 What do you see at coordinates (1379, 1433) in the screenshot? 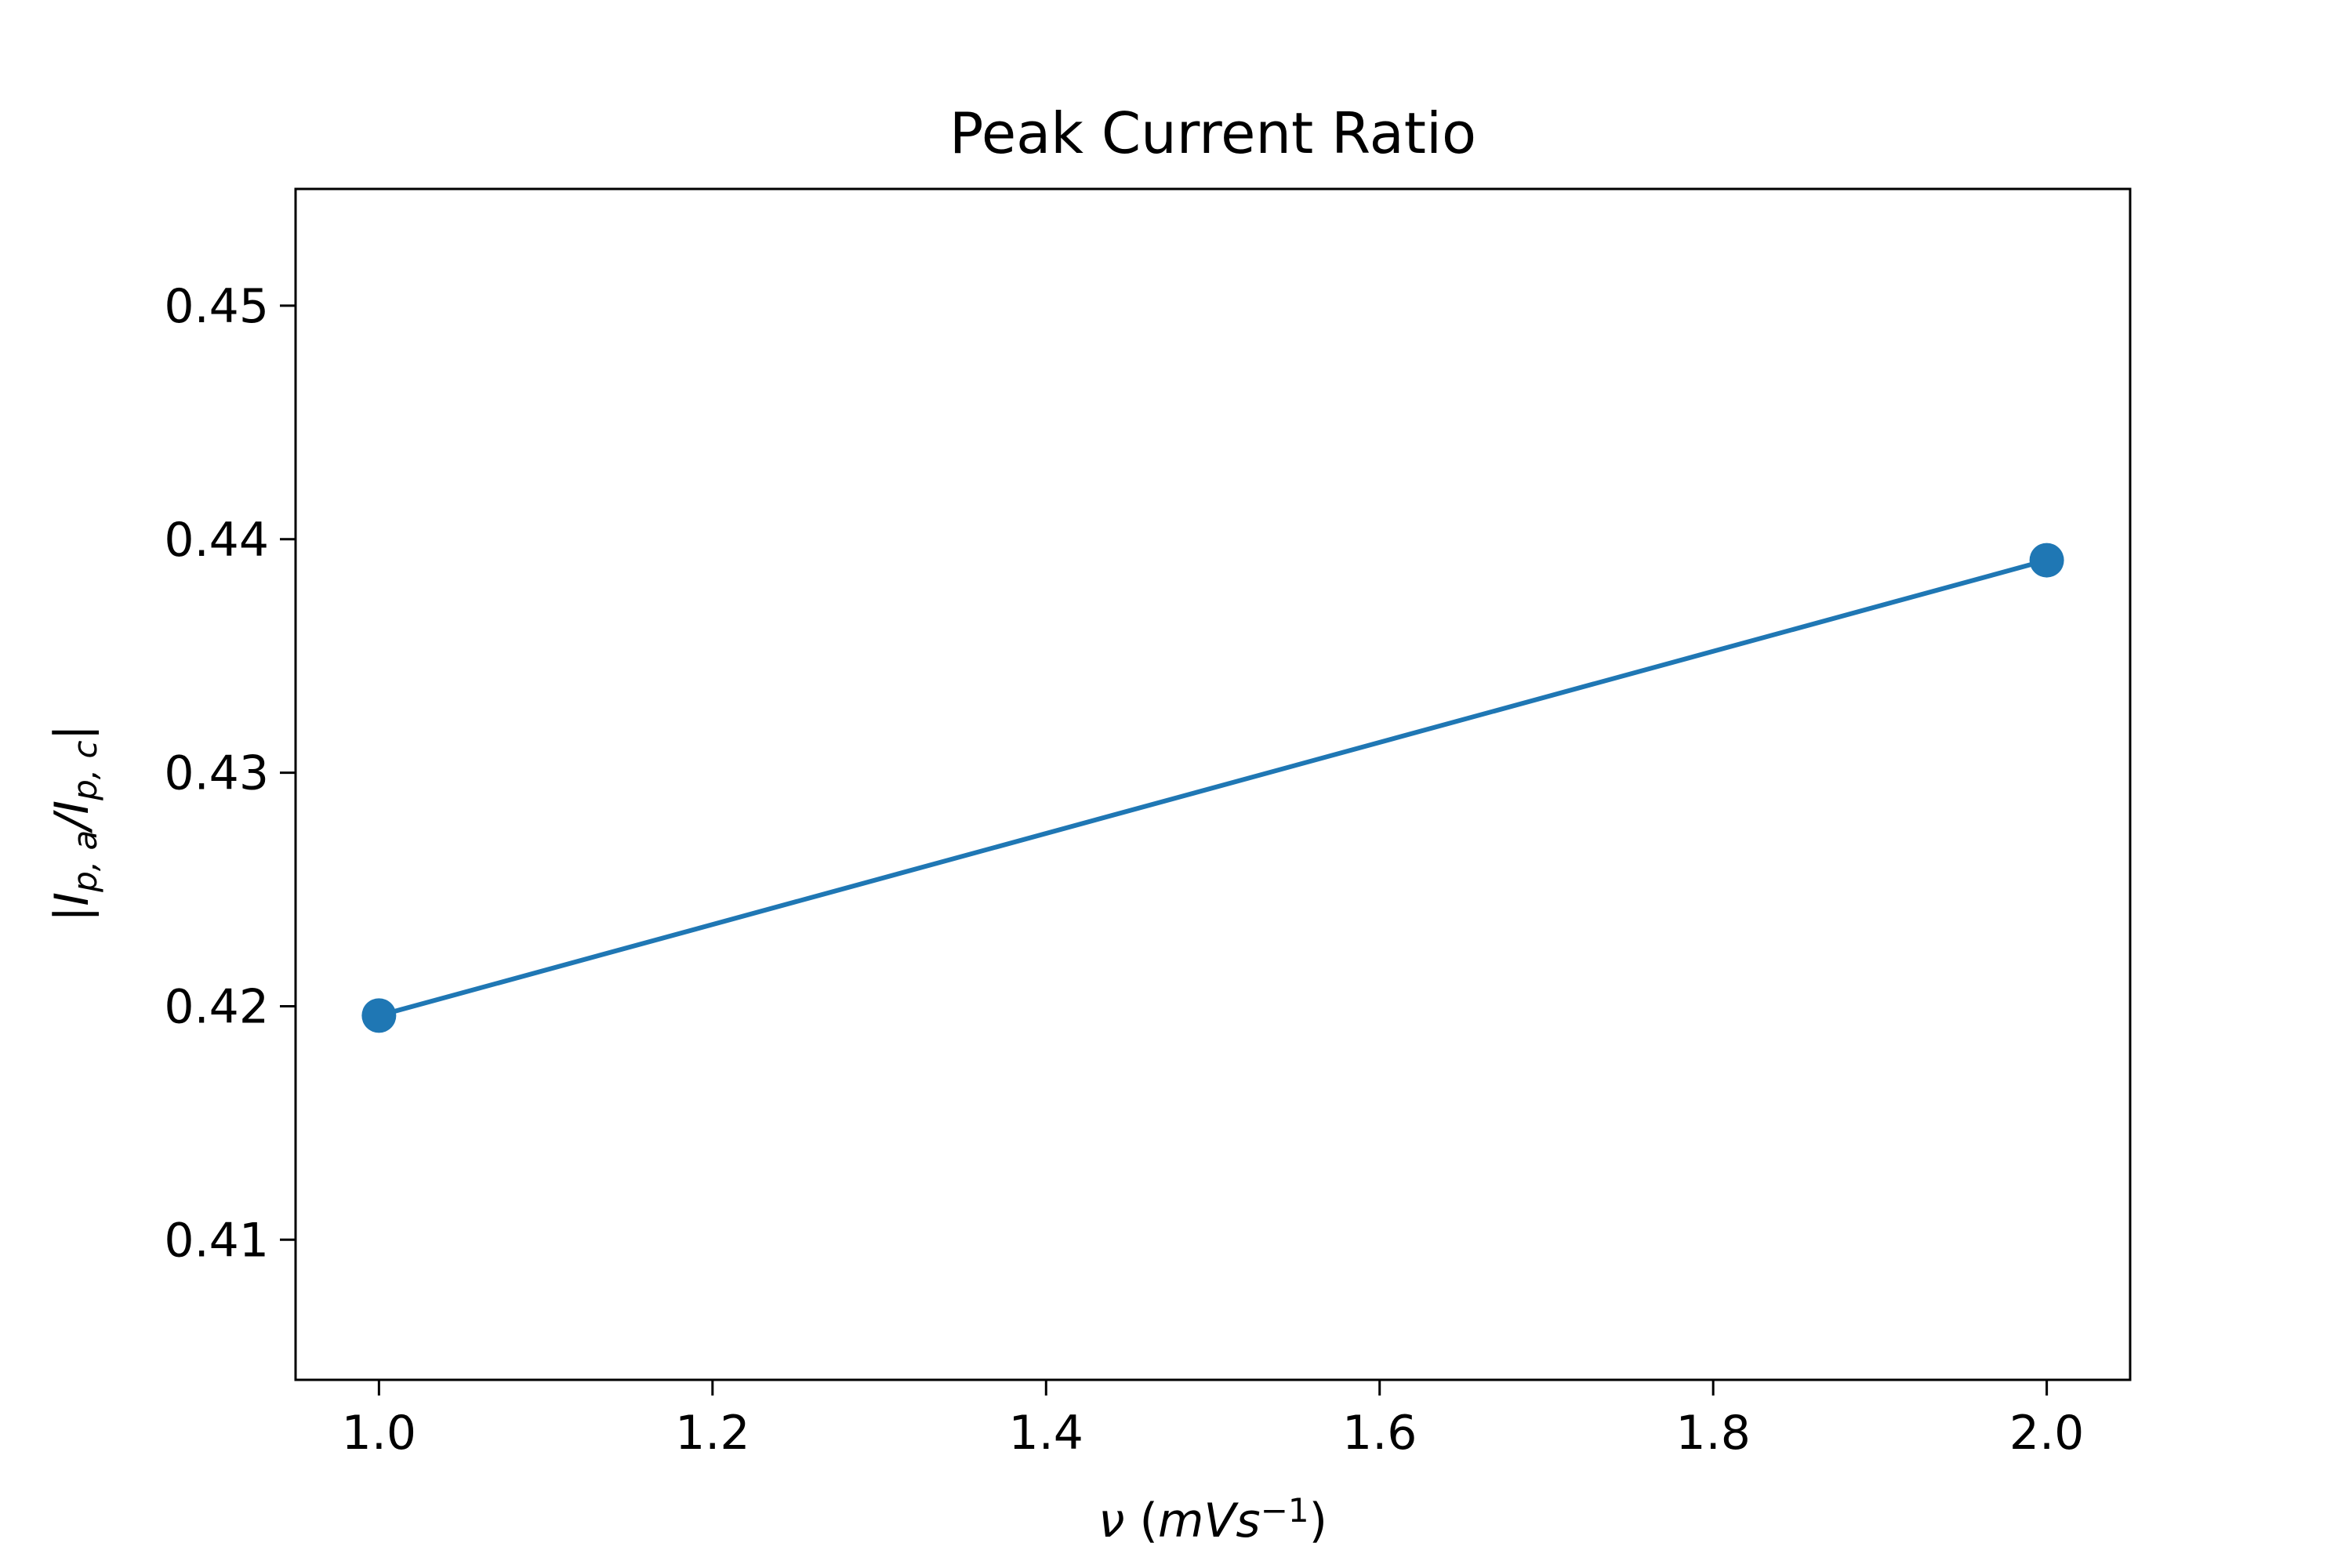
I see `x-tick-label: 1.6` at bounding box center [1379, 1433].